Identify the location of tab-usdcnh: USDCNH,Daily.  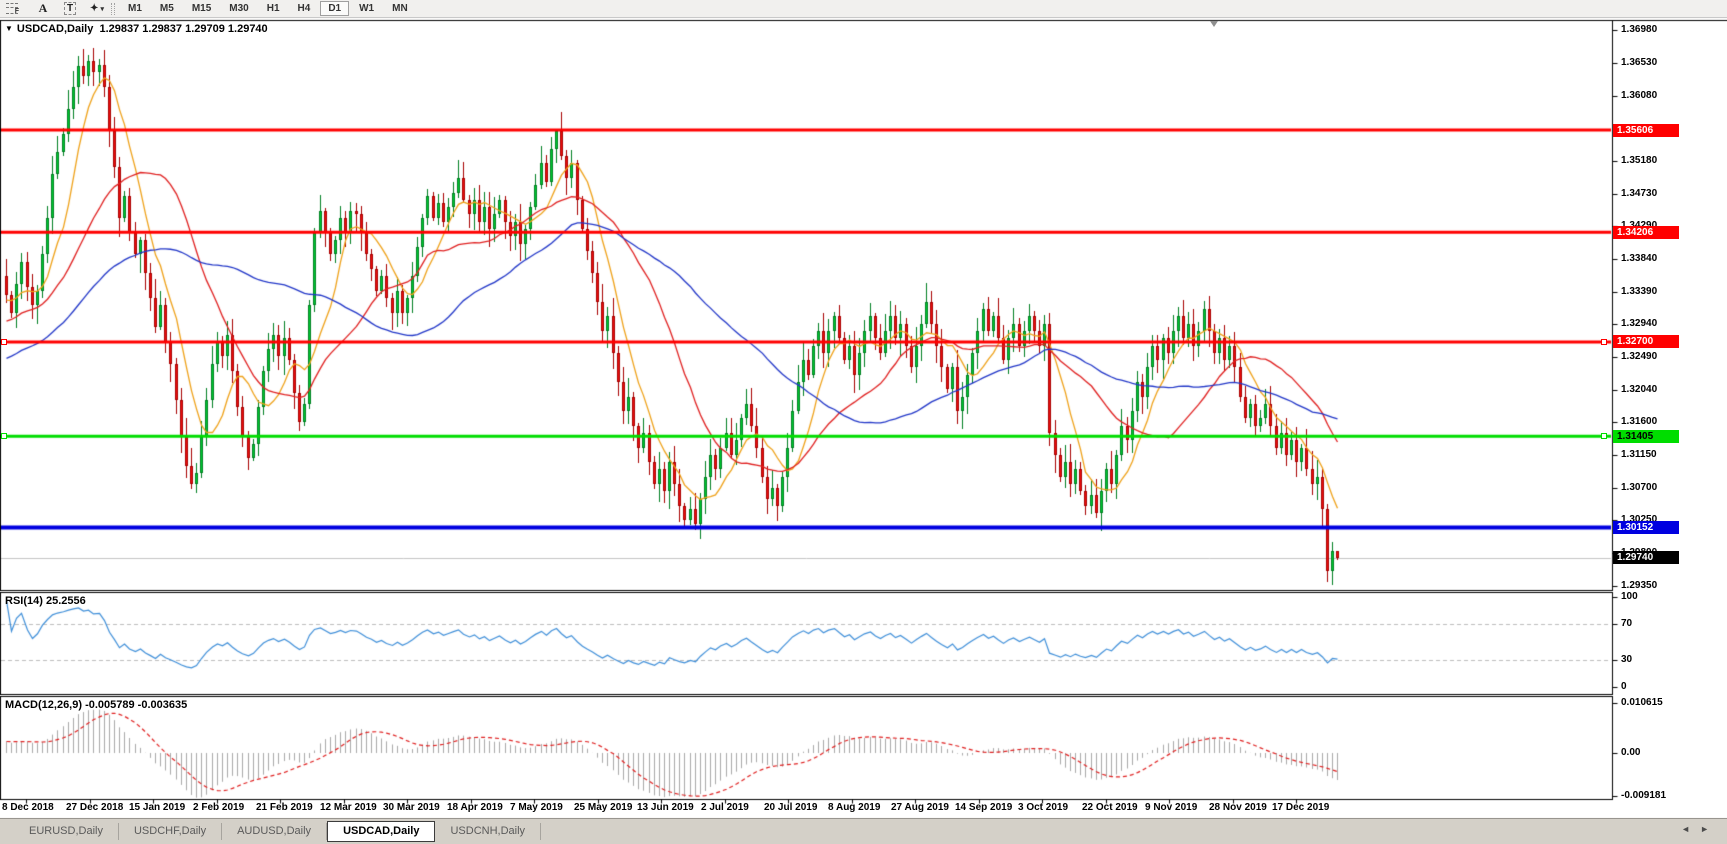
(488, 831).